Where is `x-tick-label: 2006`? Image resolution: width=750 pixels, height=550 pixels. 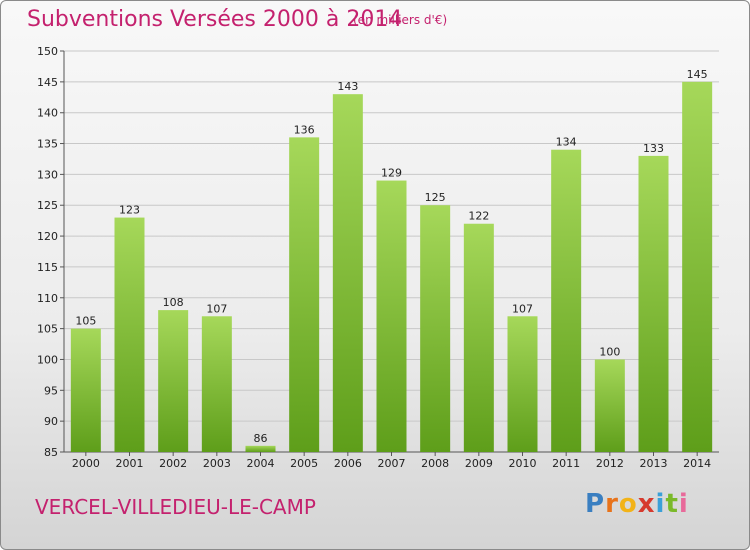
x-tick-label: 2006 is located at coordinates (348, 463).